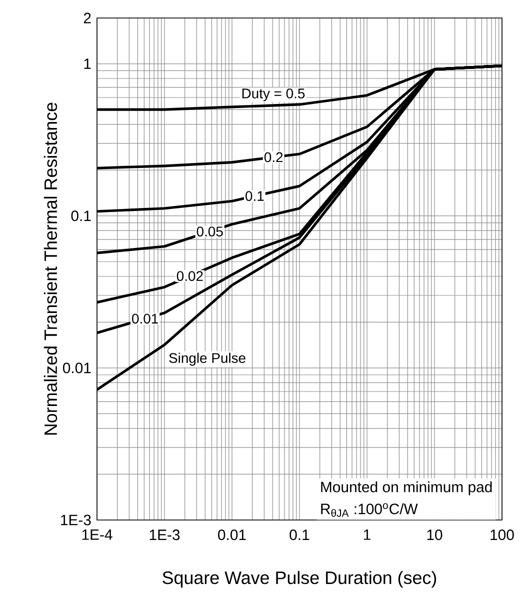  Describe the element at coordinates (51, 268) in the screenshot. I see `y-axis-title: Normalized Transient Thermal Resistance` at that location.